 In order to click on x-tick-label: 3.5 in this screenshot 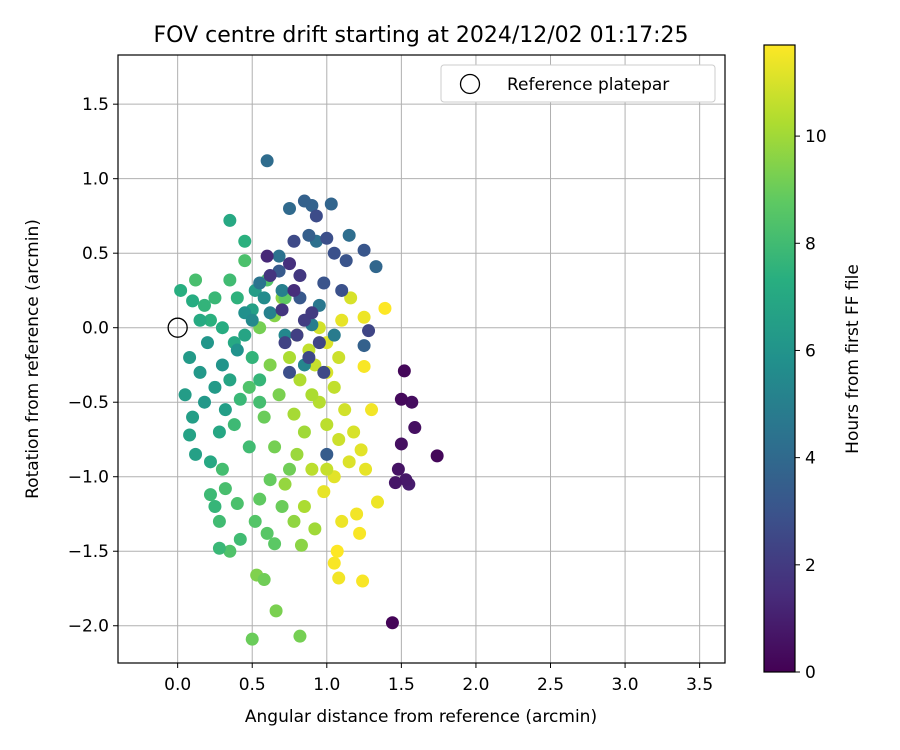, I will do `click(699, 685)`.